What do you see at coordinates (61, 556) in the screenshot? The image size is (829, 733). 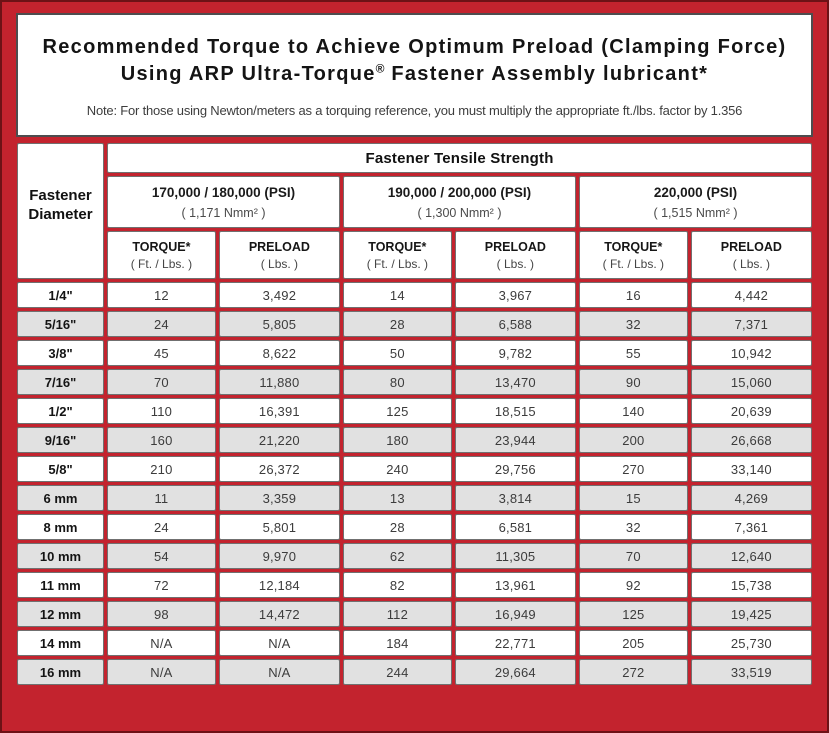 I see `fastener-diameter-cell: 10 mm` at bounding box center [61, 556].